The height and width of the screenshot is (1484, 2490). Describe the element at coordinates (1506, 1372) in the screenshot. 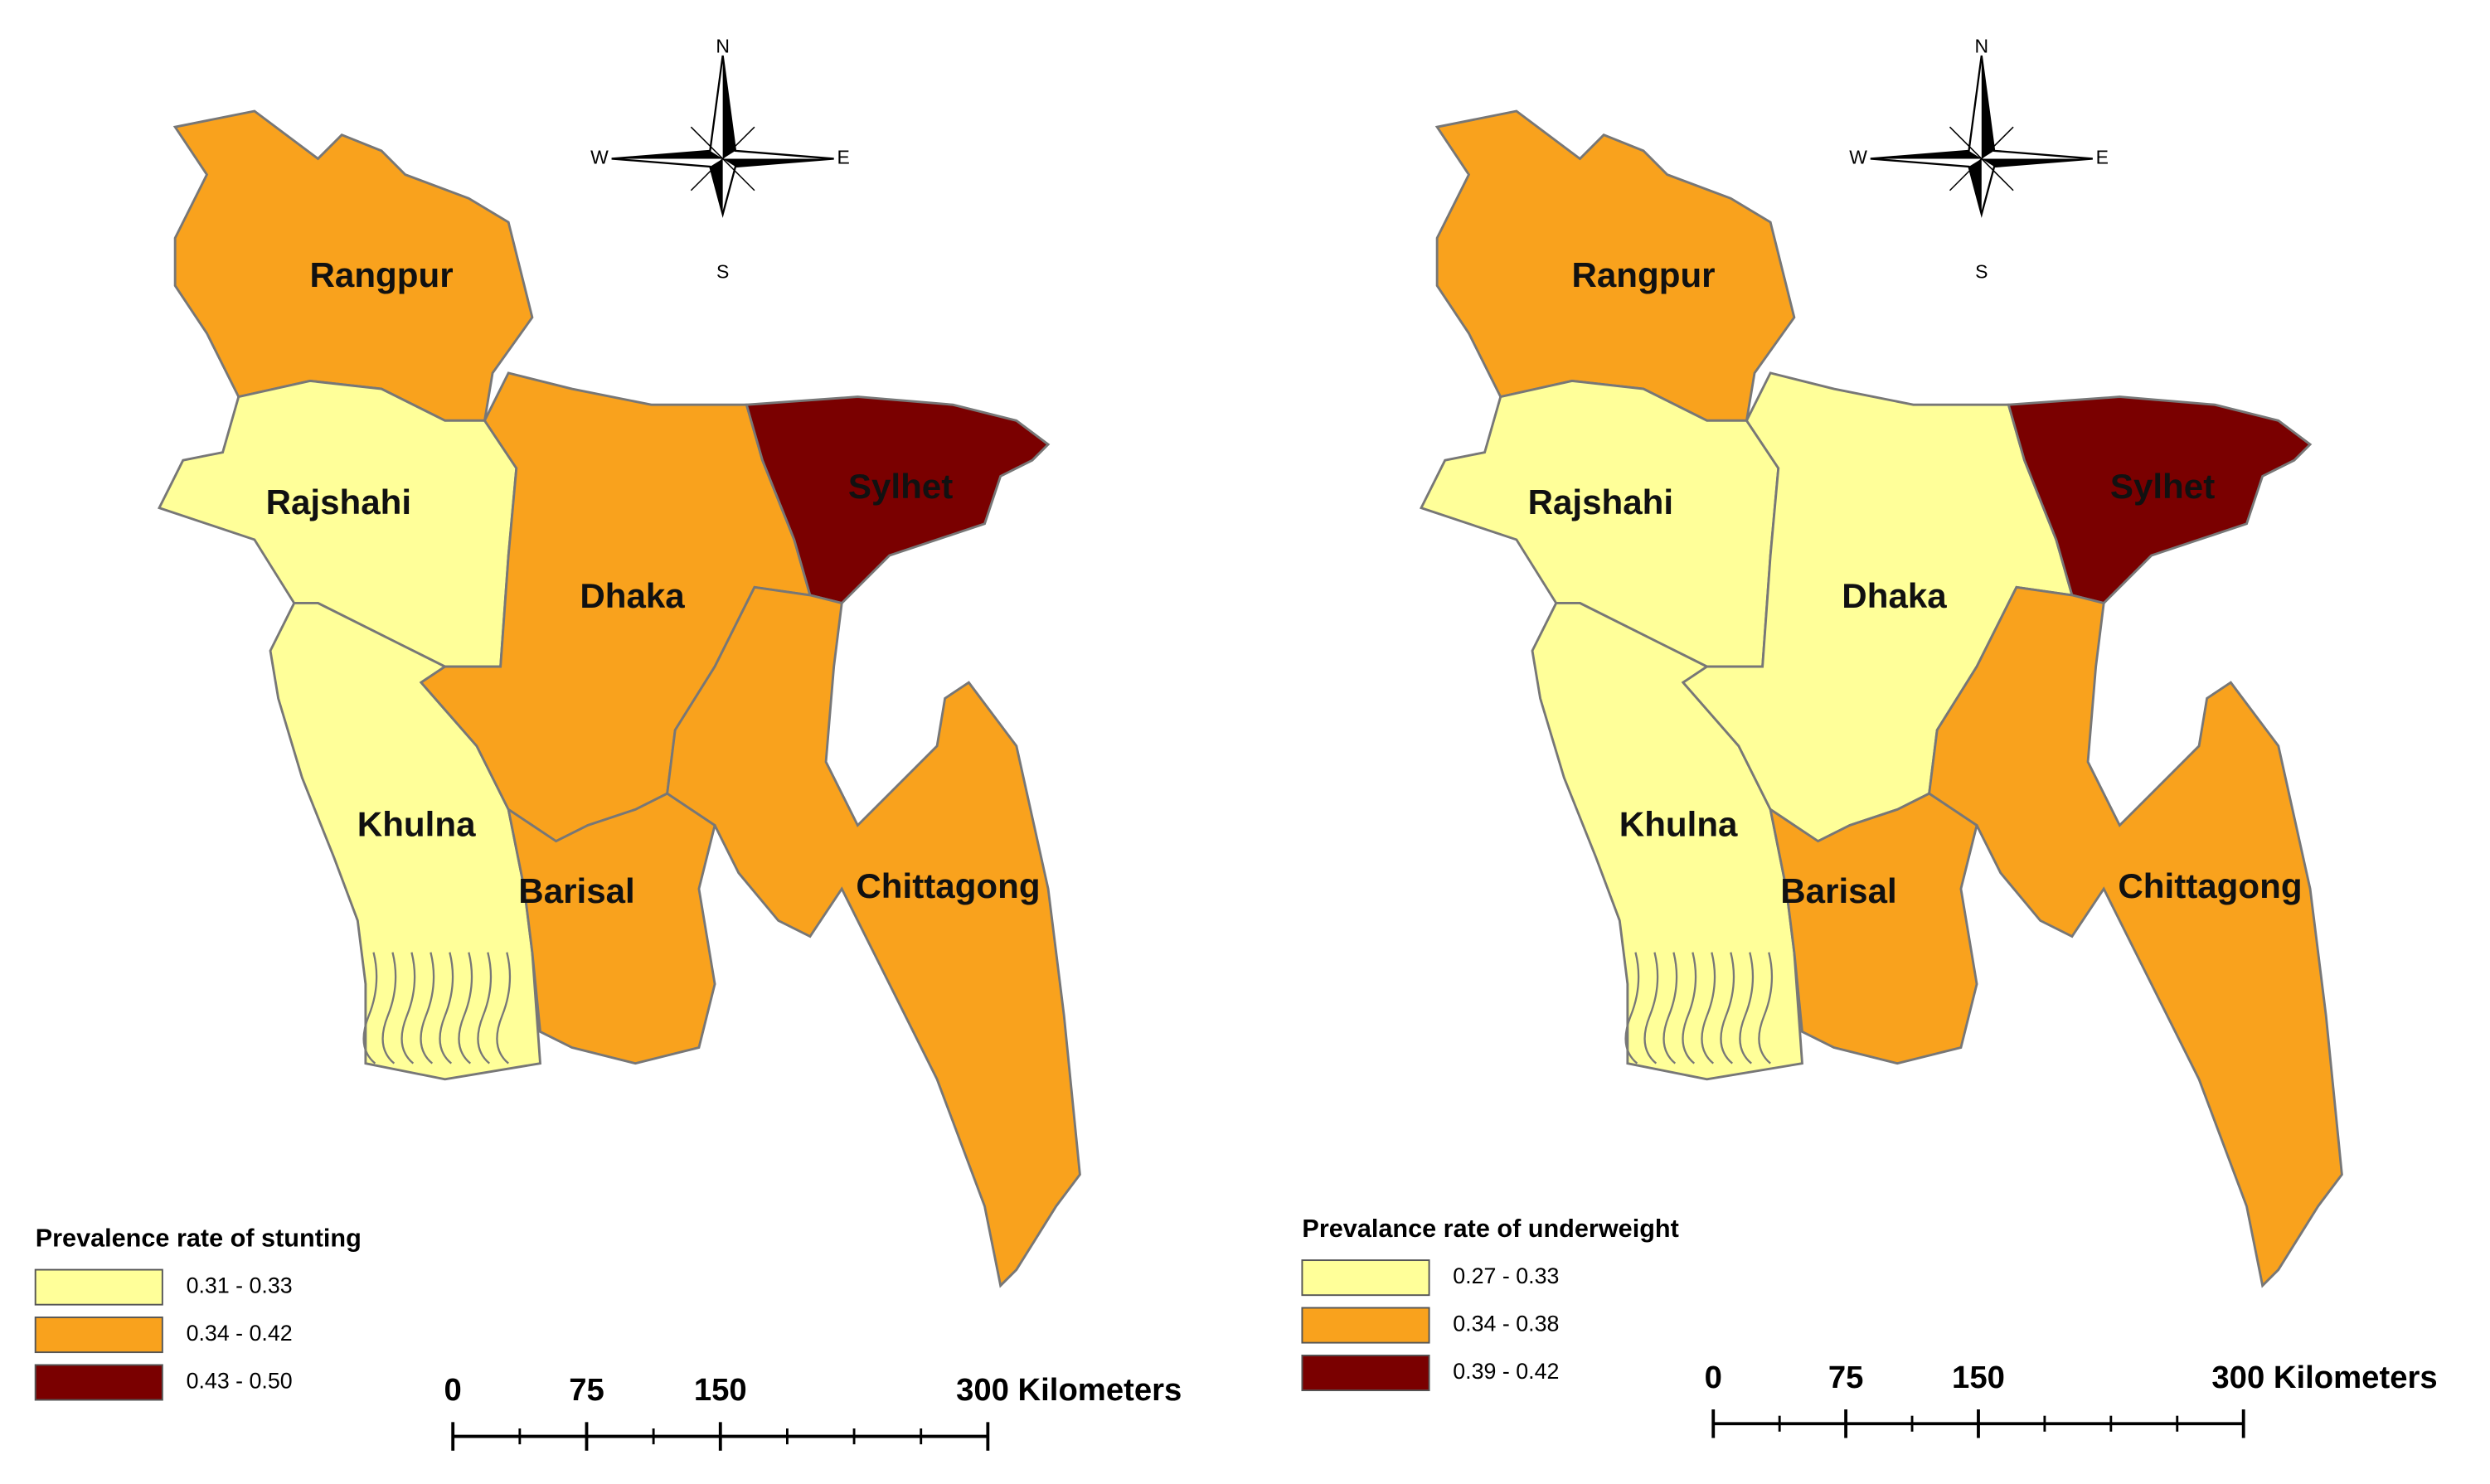

I see `legend-label: 0.39 - 0.42` at that location.